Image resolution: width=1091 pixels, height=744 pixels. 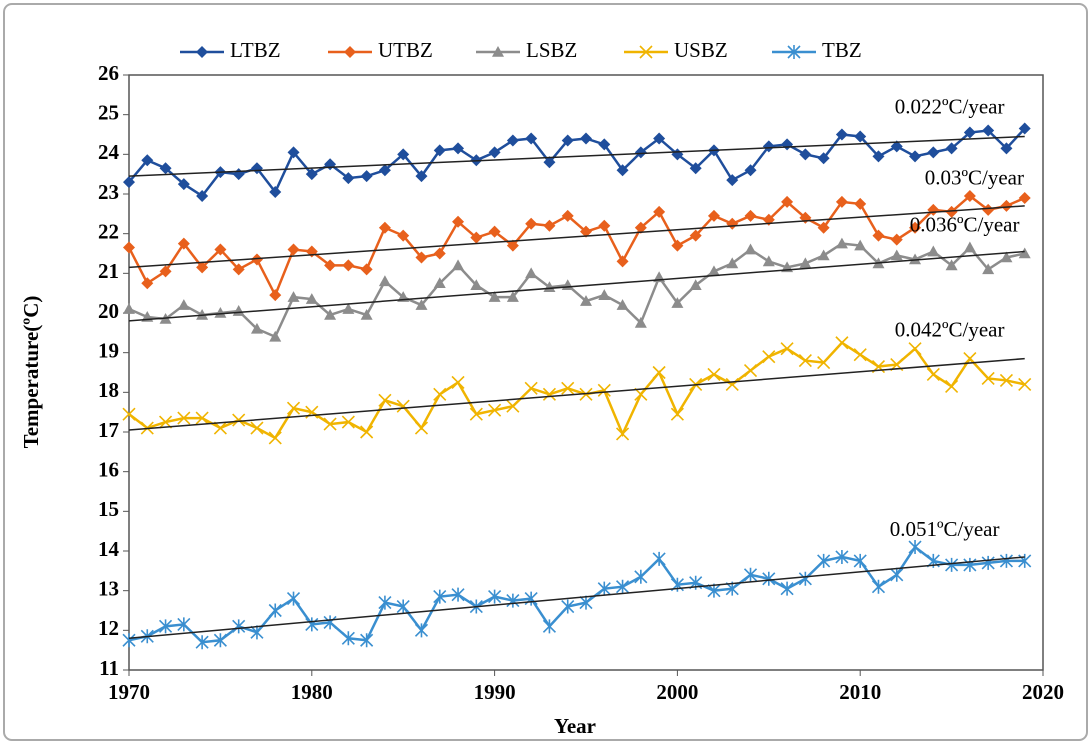 What do you see at coordinates (312, 692) in the screenshot?
I see `x-tick-label: 1980` at bounding box center [312, 692].